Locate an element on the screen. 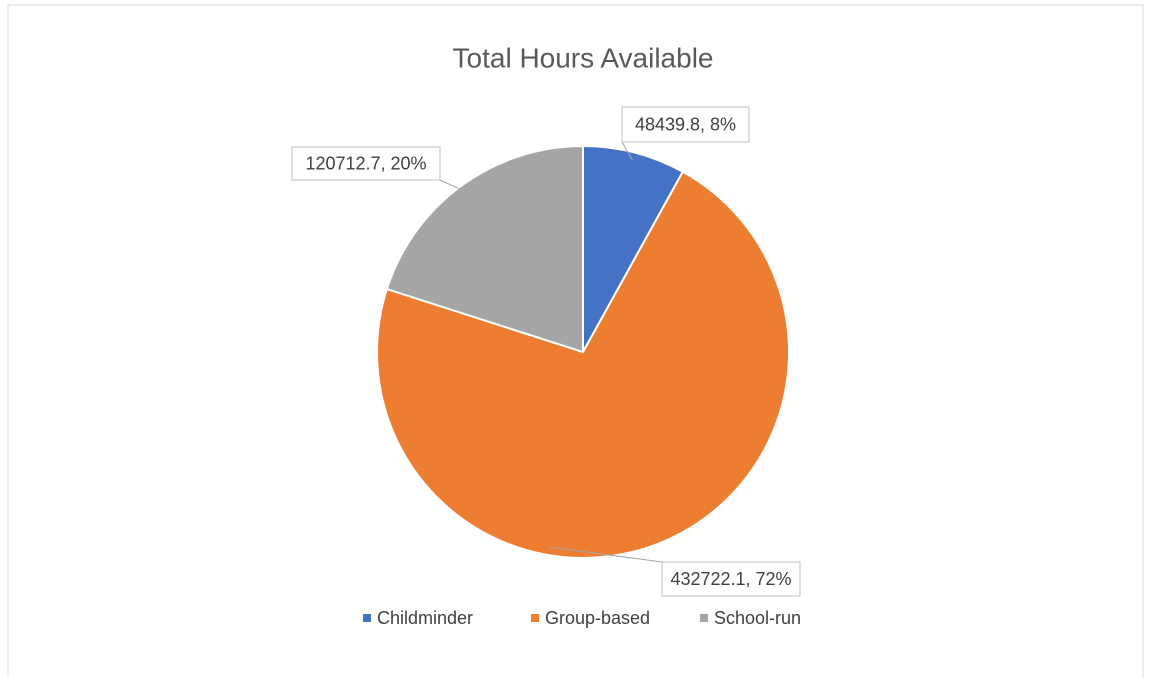 This screenshot has width=1151, height=678. data-label: 432722.1, 72% is located at coordinates (730, 579).